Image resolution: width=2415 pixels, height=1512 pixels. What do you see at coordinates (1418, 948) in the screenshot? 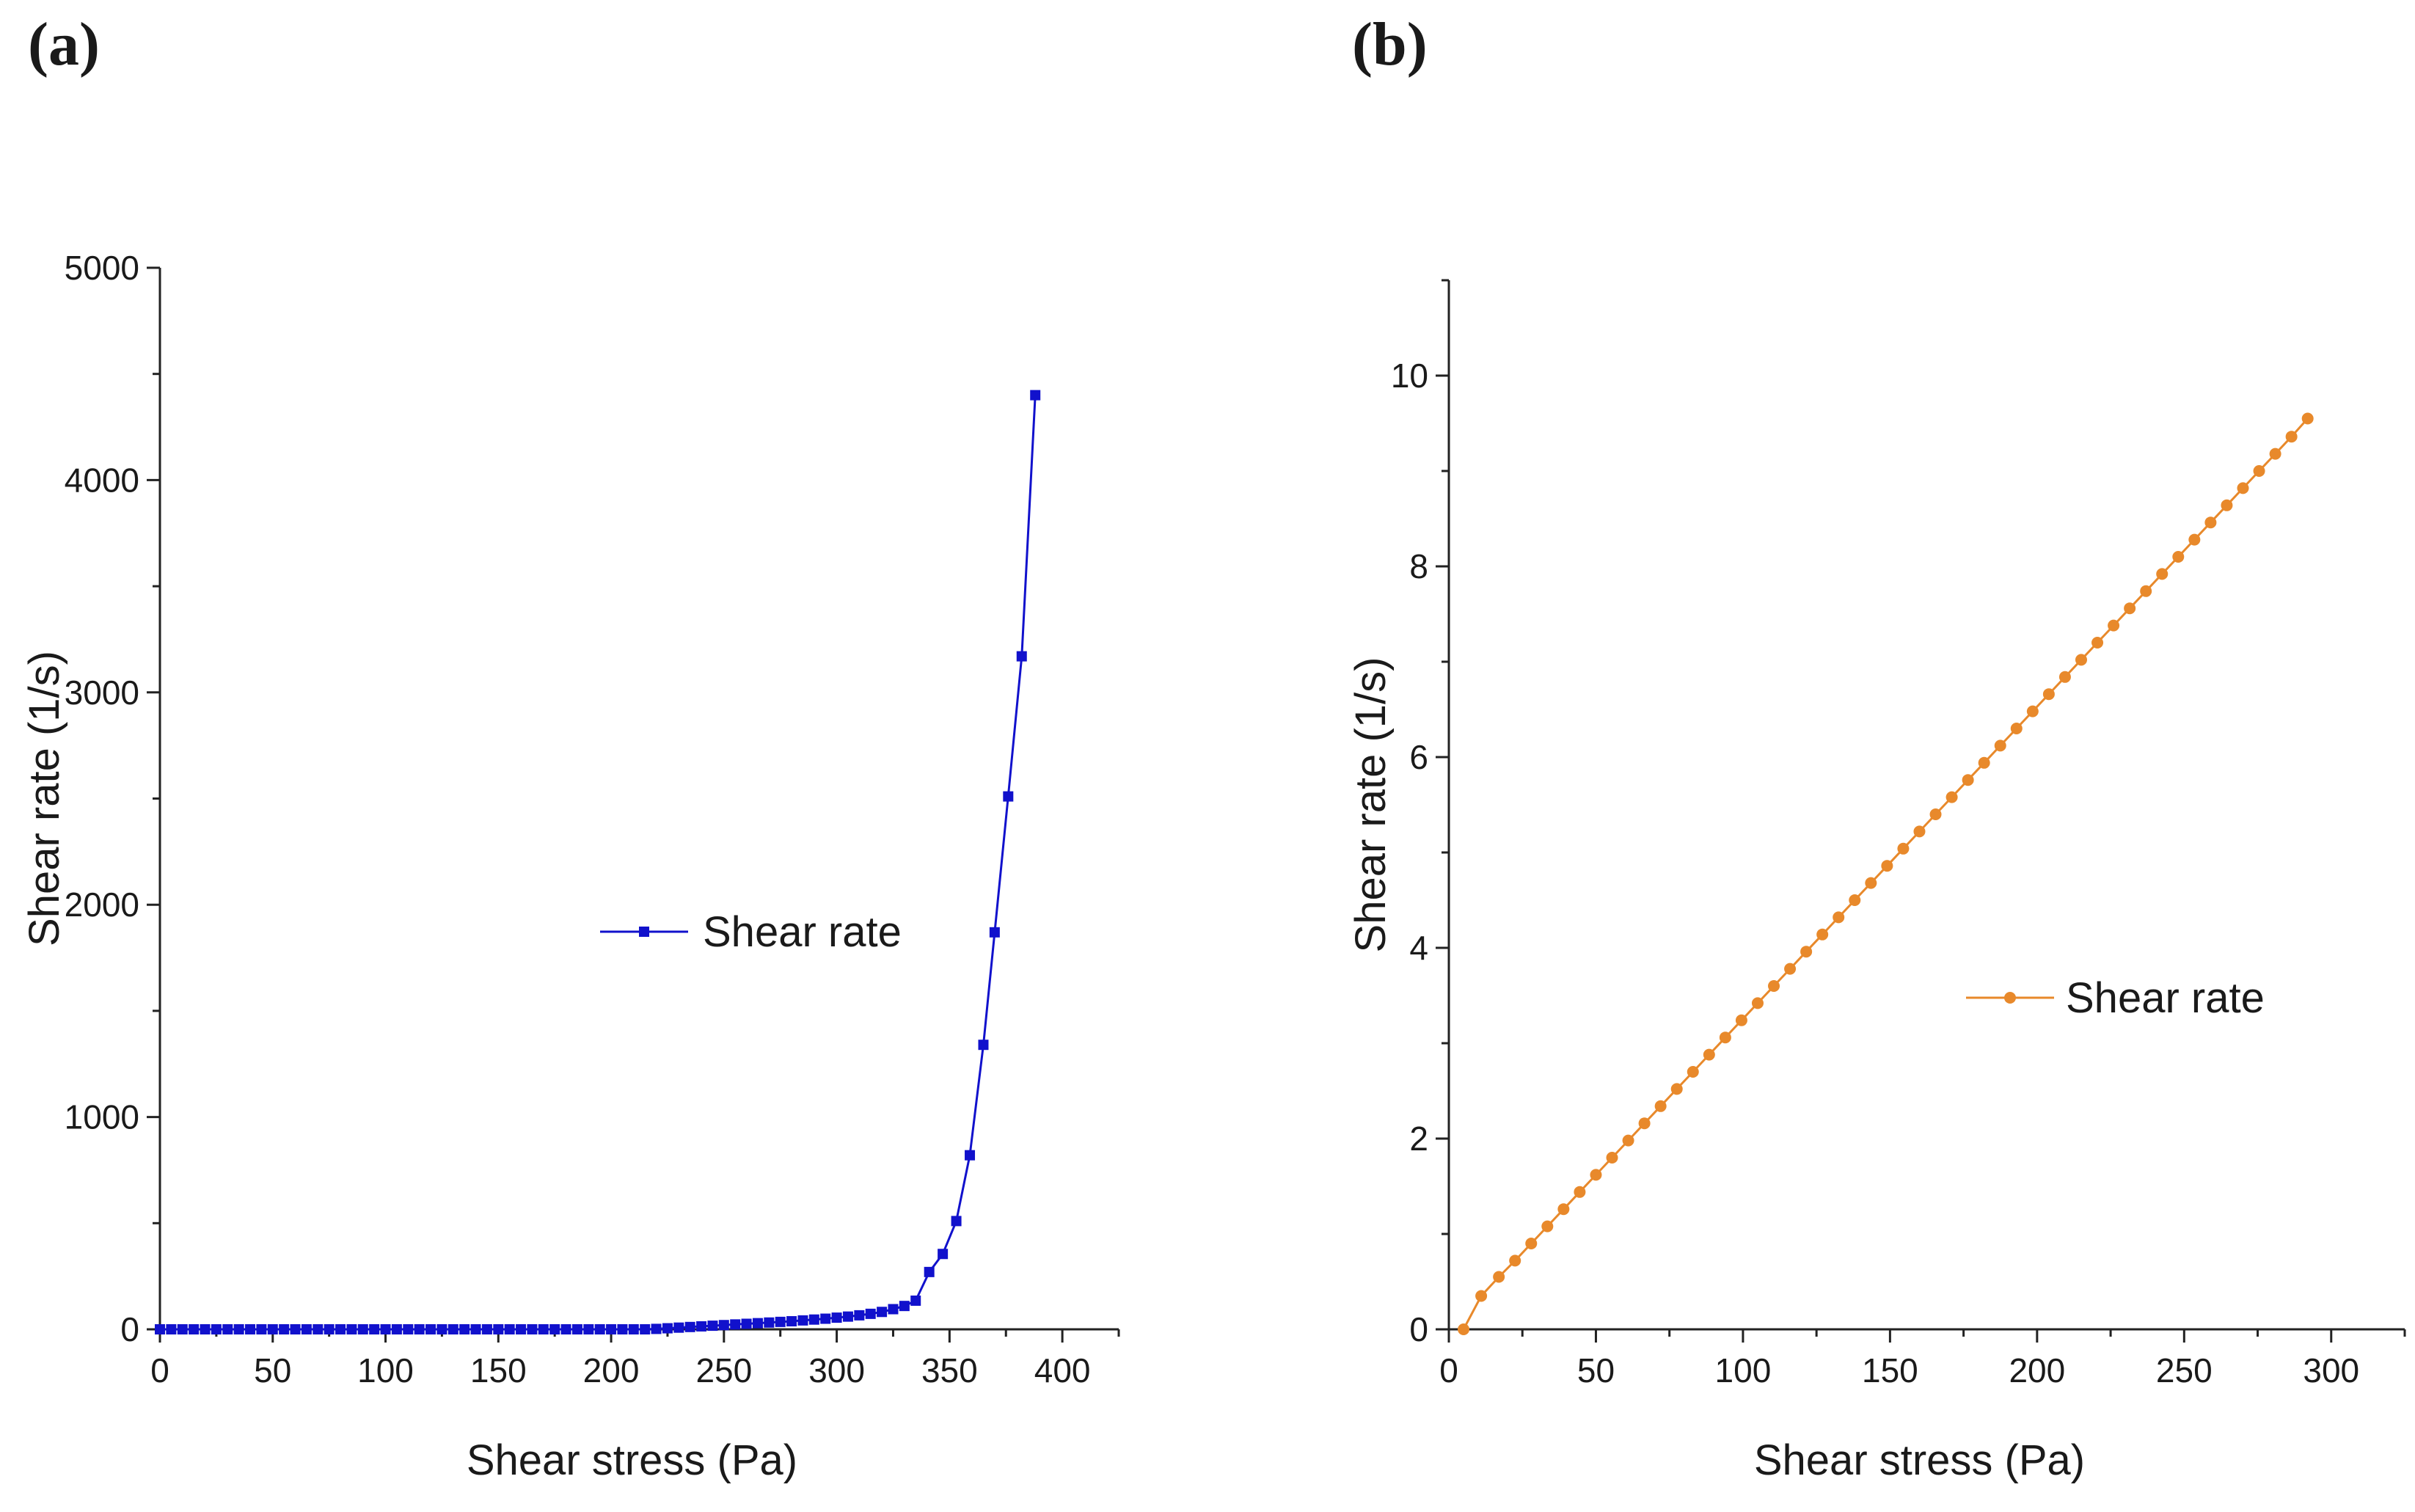
I see `y-tick-label: 4` at bounding box center [1418, 948].